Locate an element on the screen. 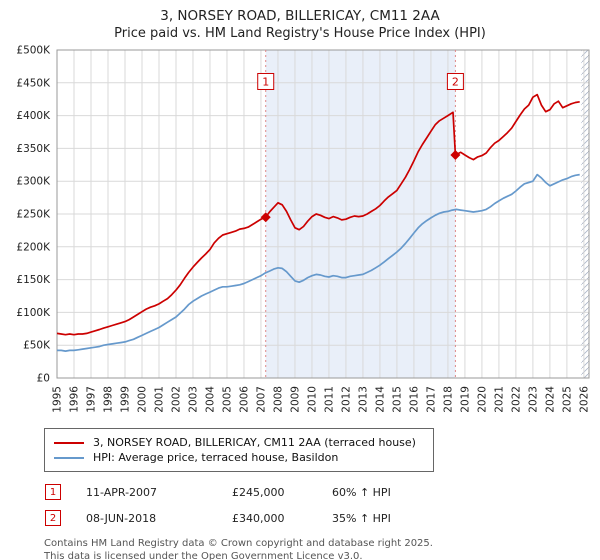 This screenshot has height=560, width=600. x-axis-tick-label: 1995 is located at coordinates (58, 399).